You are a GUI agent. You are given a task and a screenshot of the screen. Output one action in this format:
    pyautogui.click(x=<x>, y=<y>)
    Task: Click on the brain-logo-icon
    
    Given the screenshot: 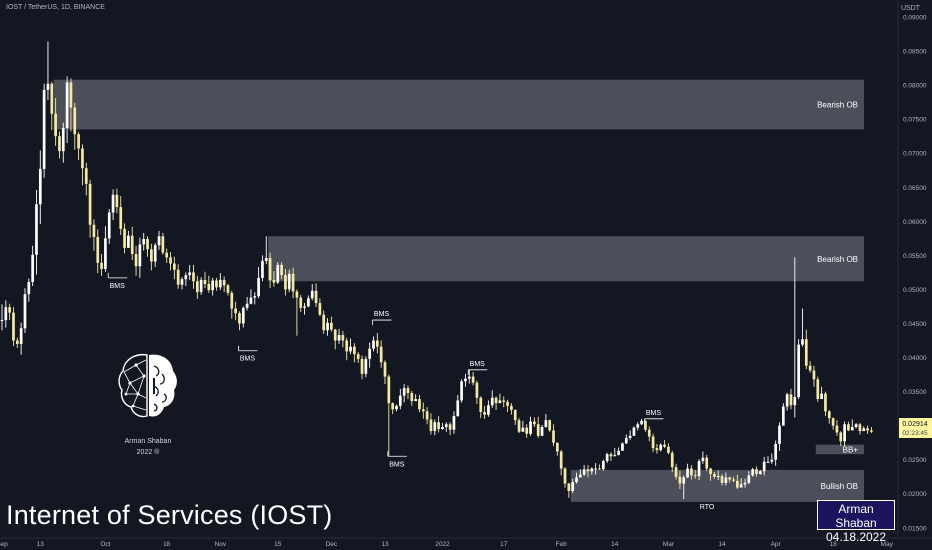 What is the action you would take?
    pyautogui.click(x=147, y=385)
    